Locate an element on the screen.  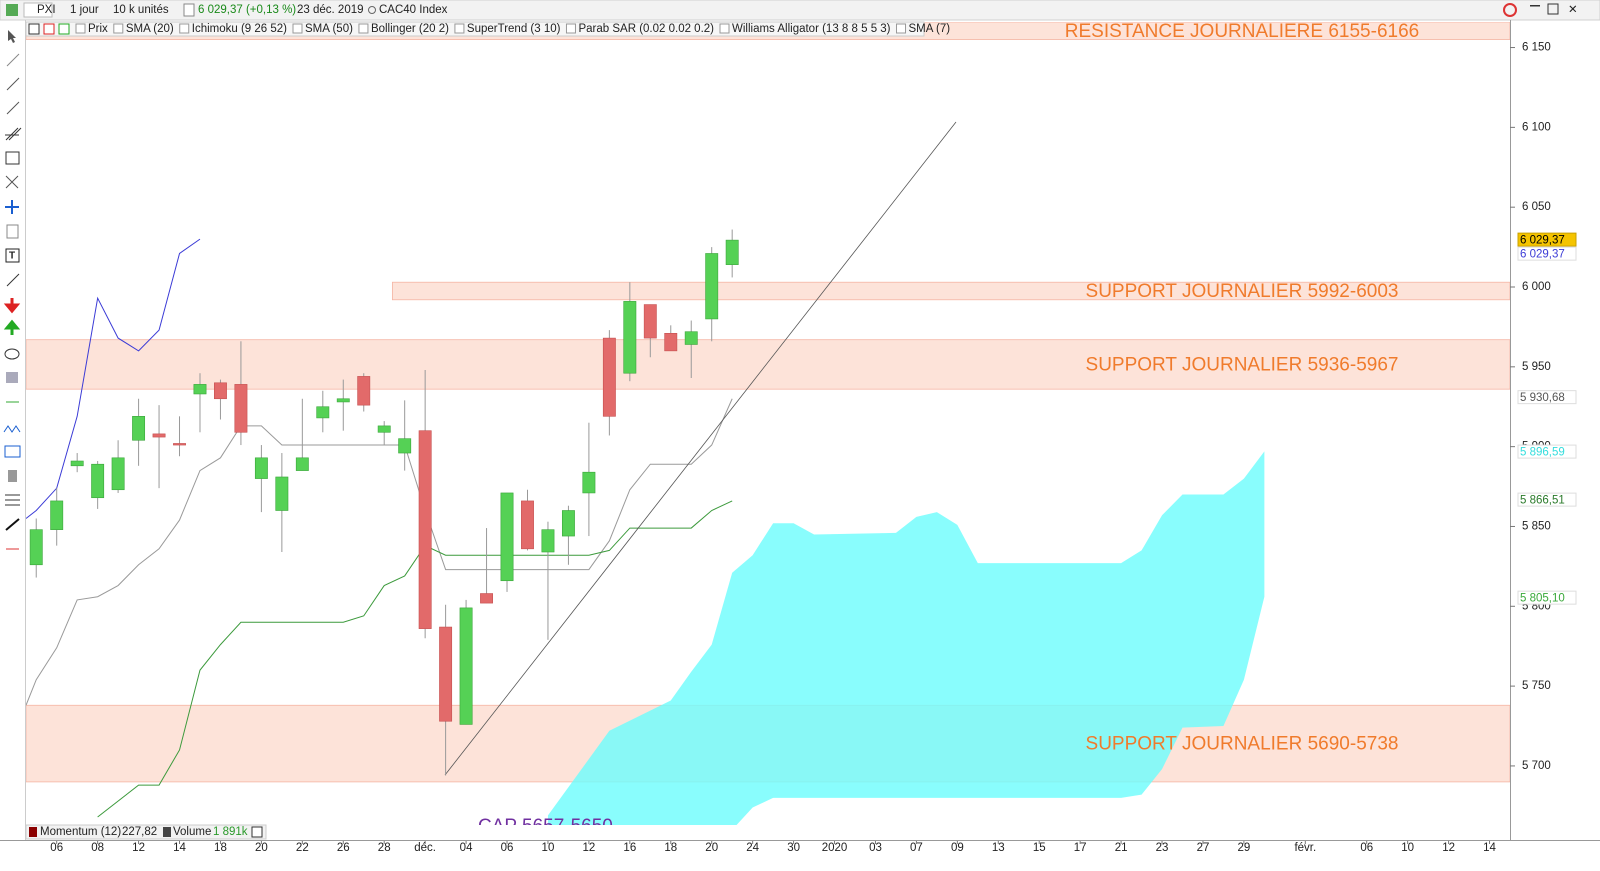
x-tick-label: 21 is located at coordinates (1121, 848).